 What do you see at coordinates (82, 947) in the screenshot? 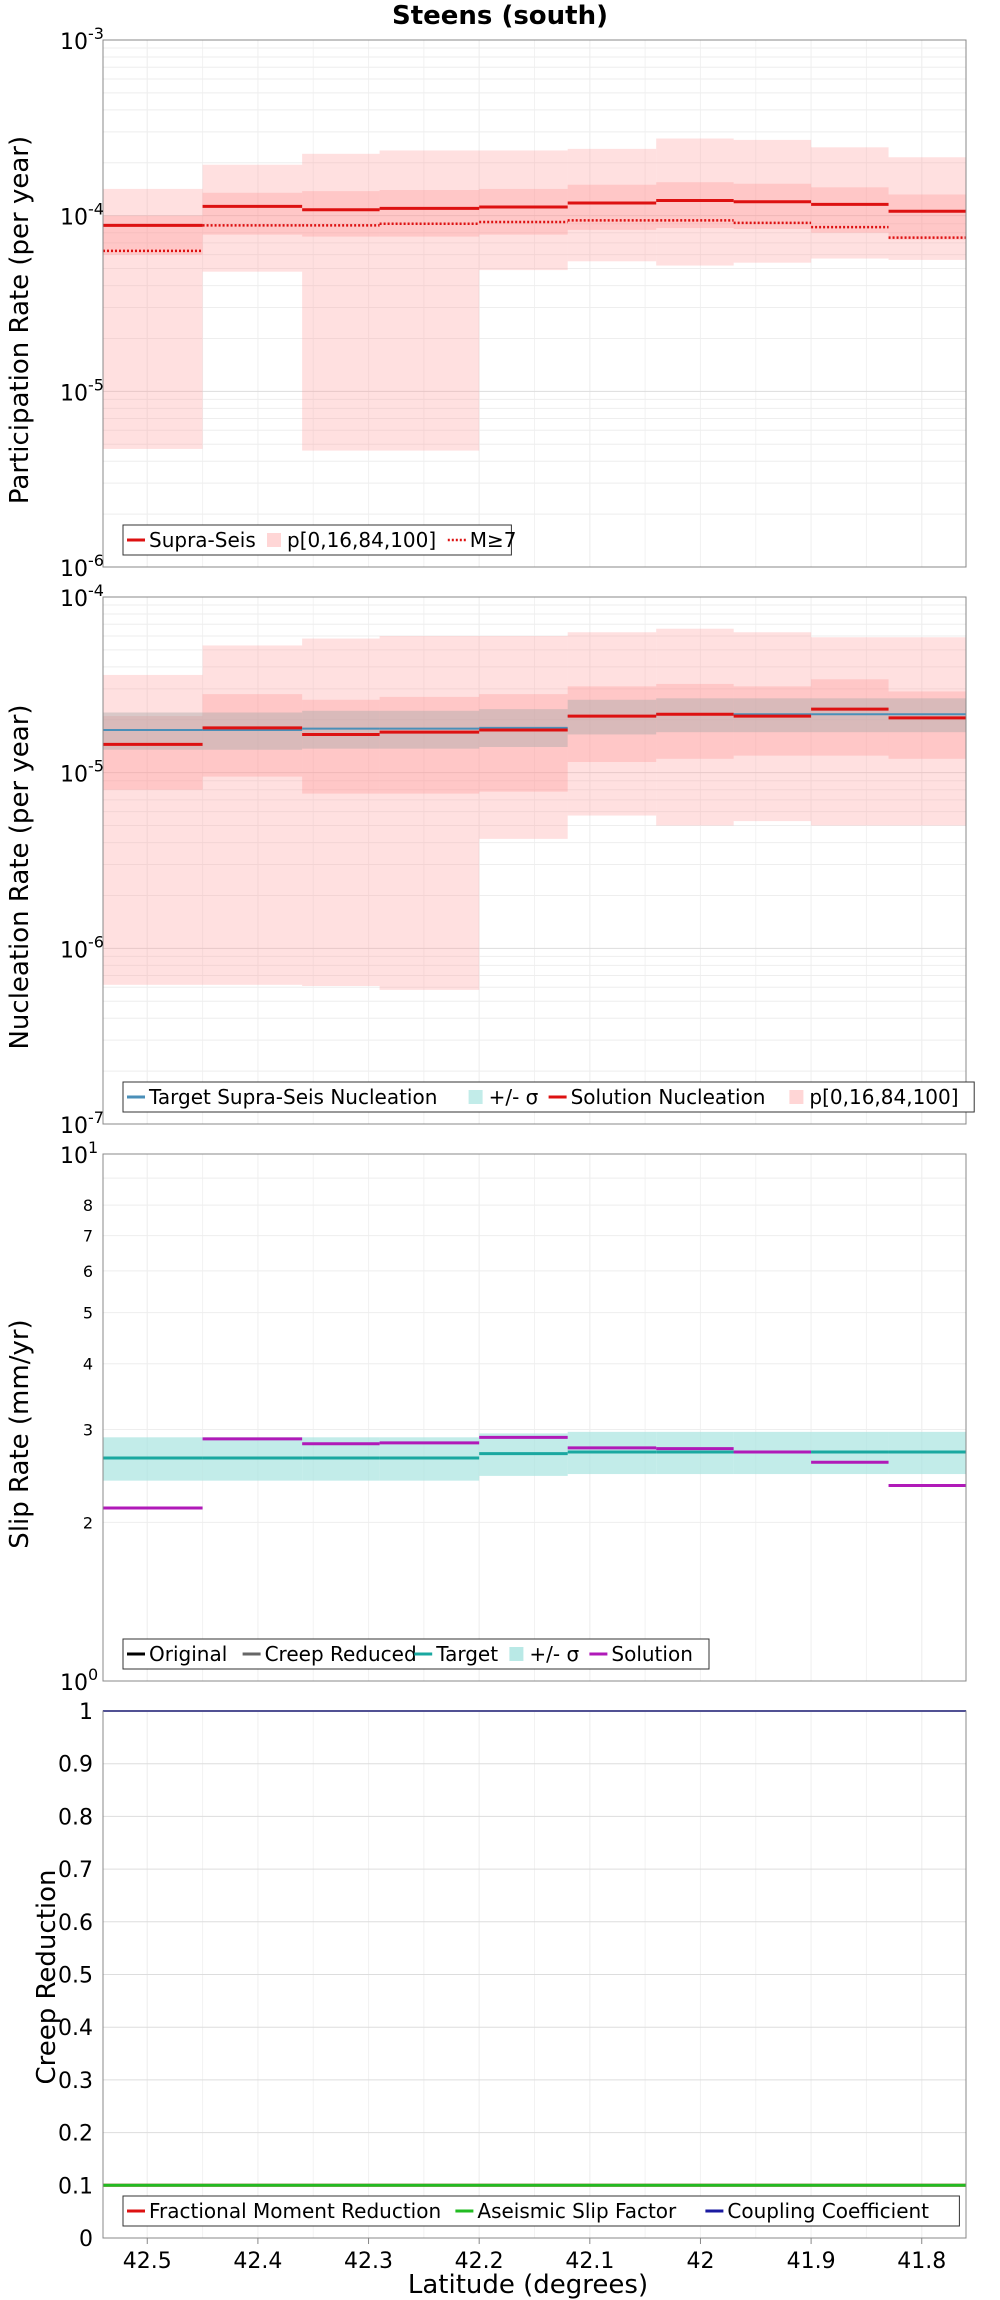
I see `y-tick-1-1: 10⁻⁶` at bounding box center [82, 947].